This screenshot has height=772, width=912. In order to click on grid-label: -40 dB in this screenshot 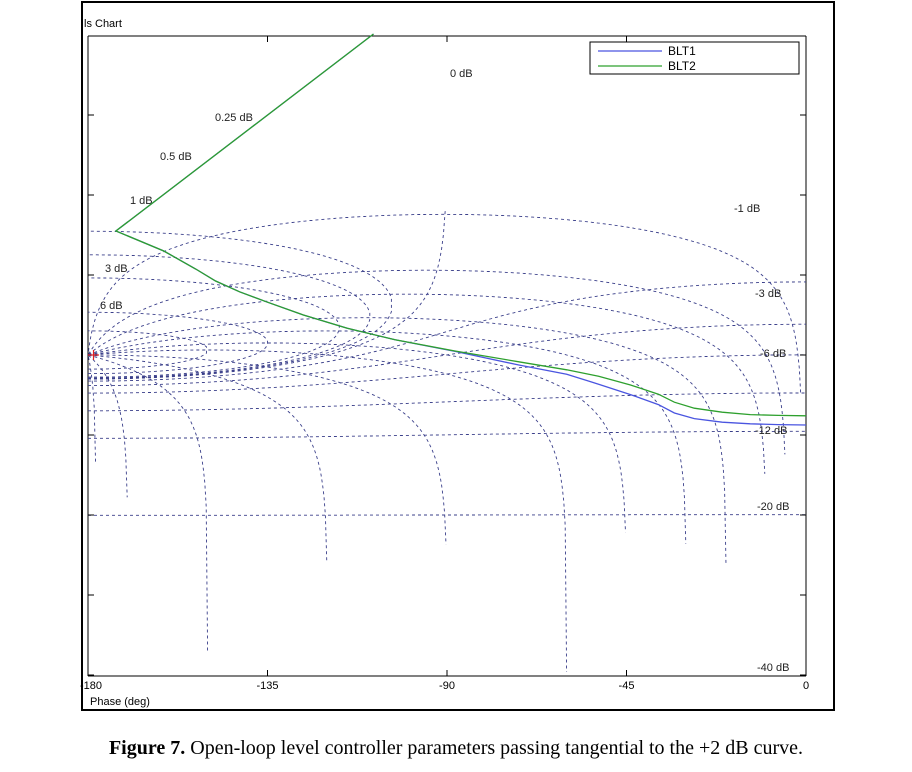, I will do `click(773, 668)`.